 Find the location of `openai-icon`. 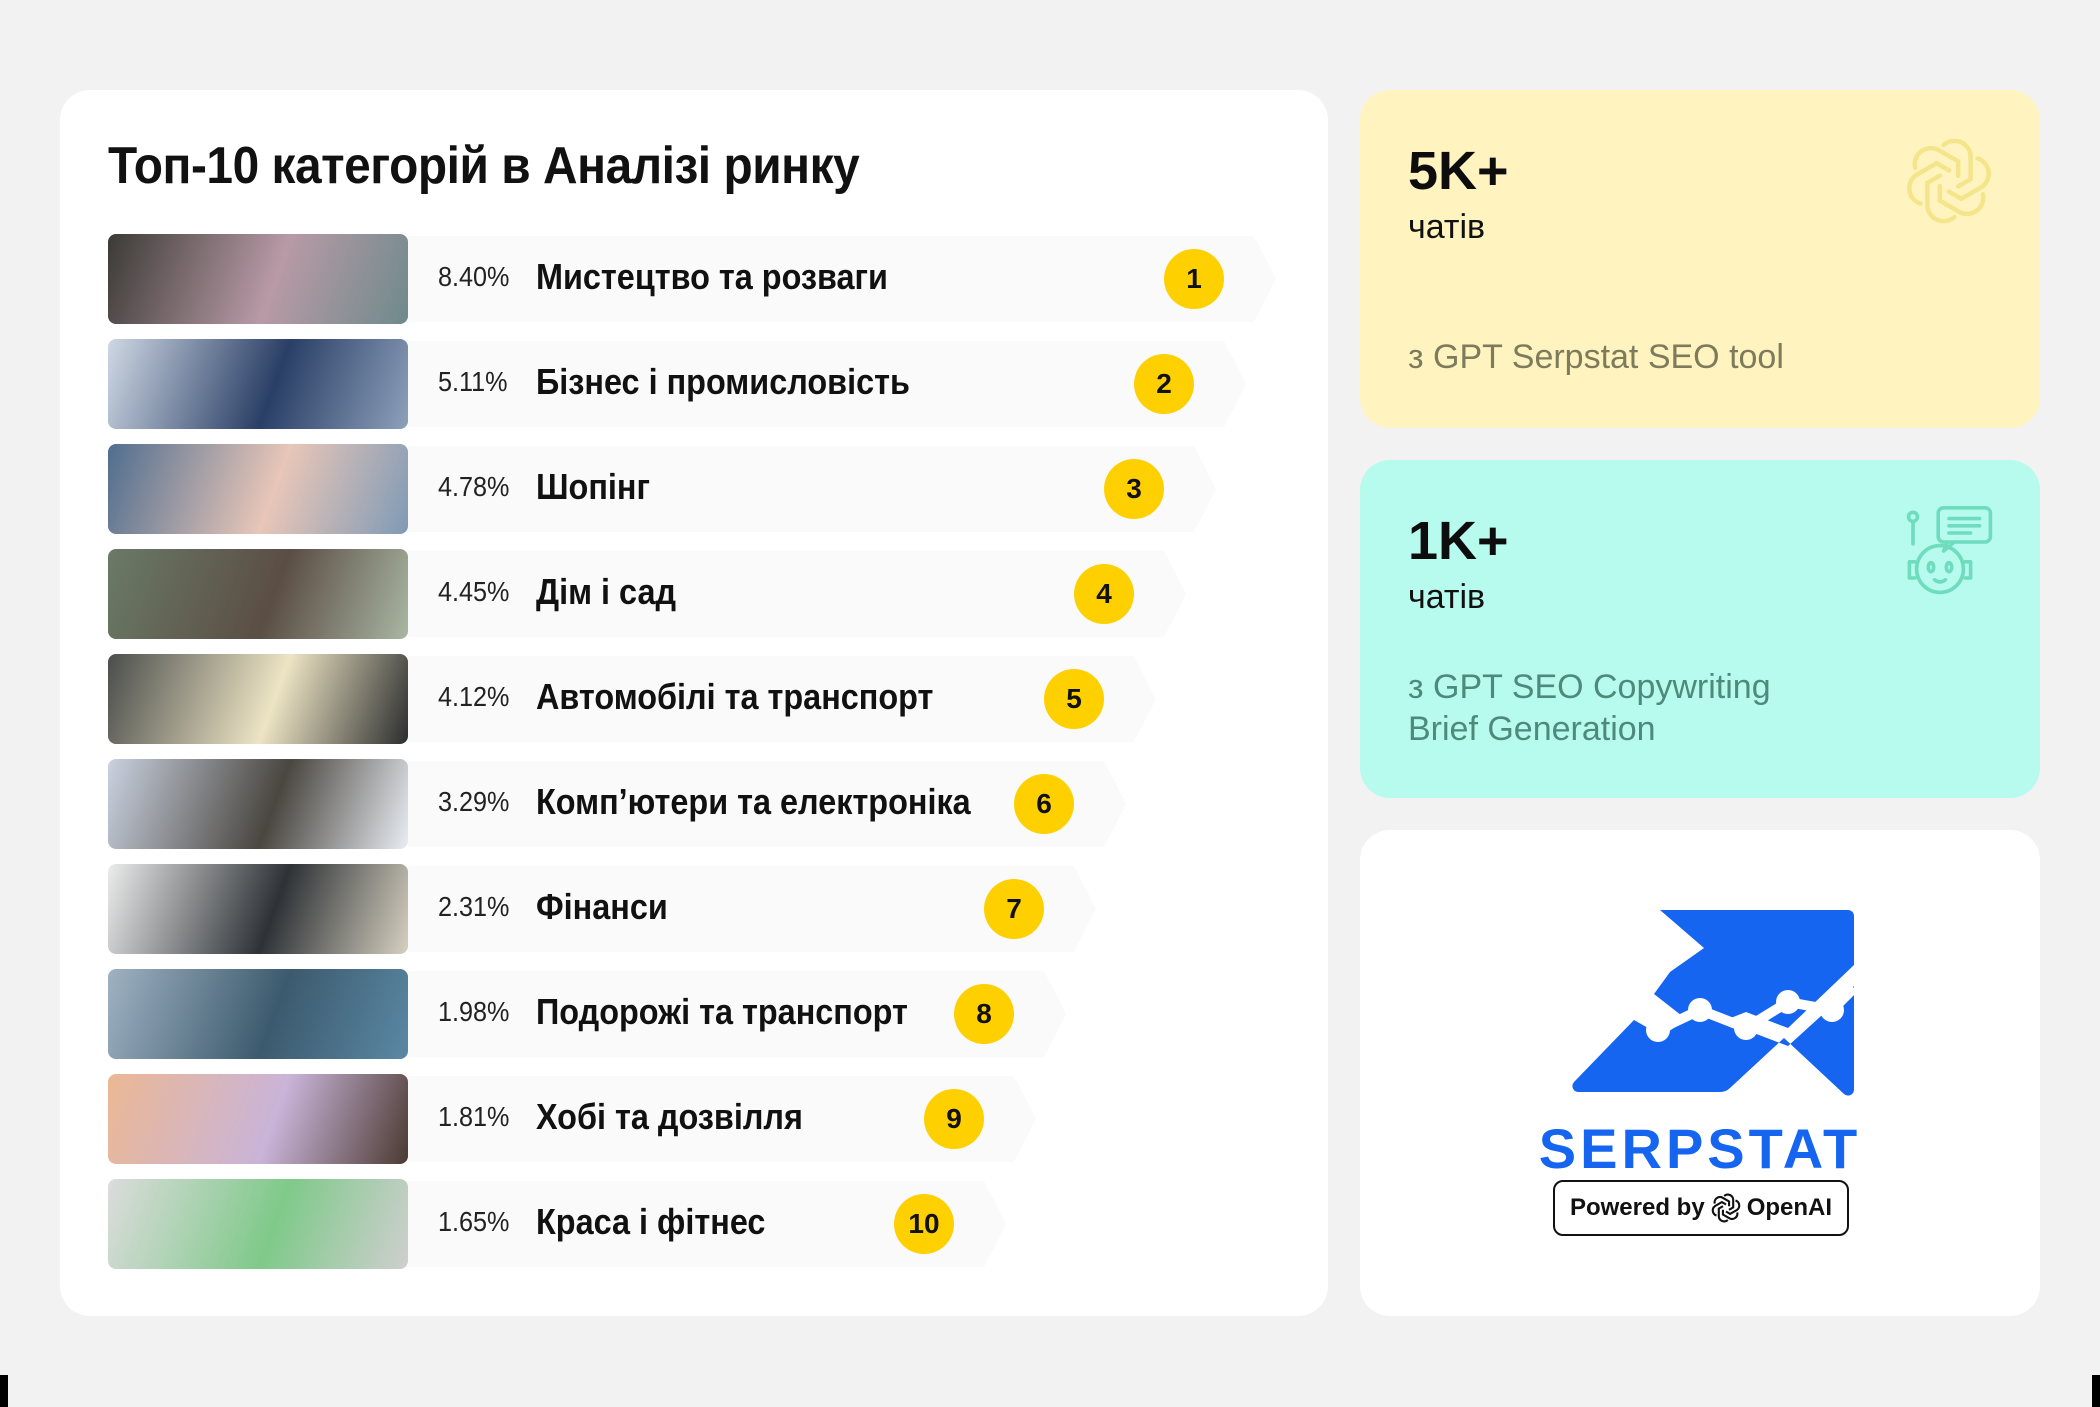

openai-icon is located at coordinates (1949, 181).